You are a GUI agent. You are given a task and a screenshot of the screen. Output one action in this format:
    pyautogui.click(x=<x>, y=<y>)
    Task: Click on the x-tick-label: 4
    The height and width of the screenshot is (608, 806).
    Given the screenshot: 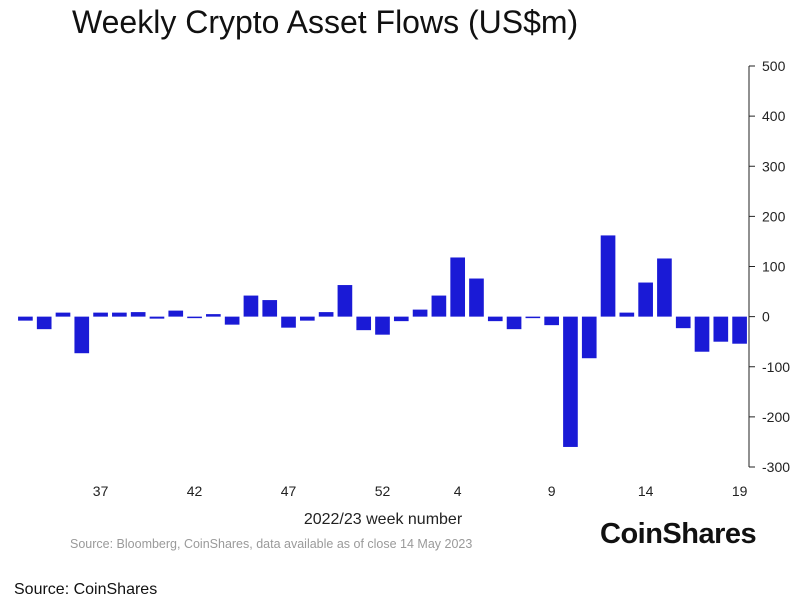 What is the action you would take?
    pyautogui.click(x=458, y=491)
    